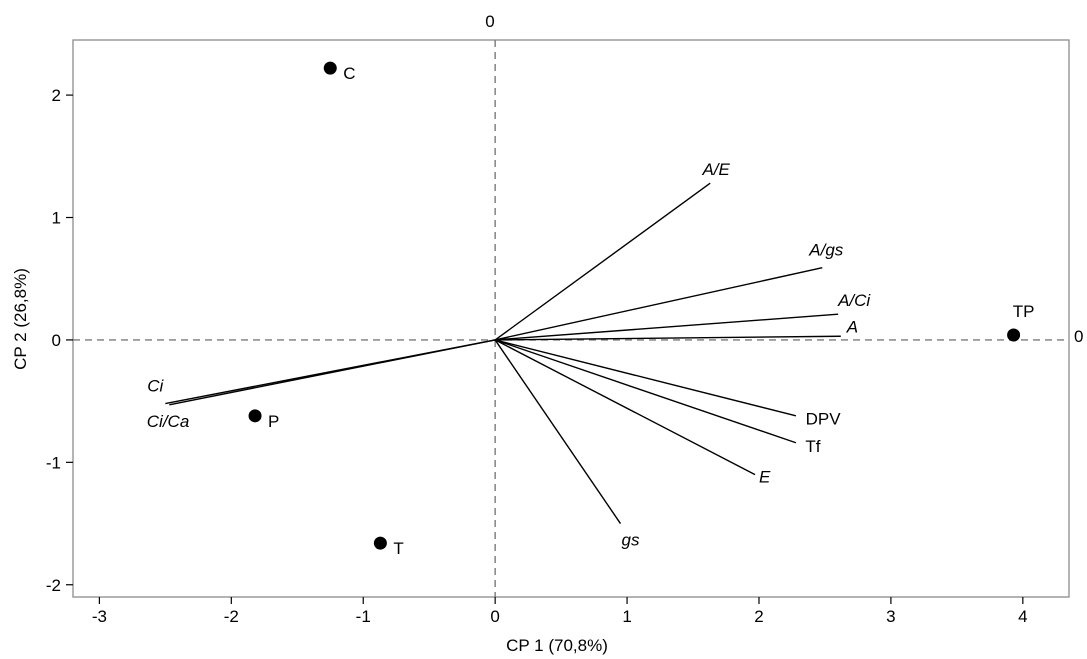 This screenshot has height=659, width=1087. Describe the element at coordinates (53, 462) in the screenshot. I see `y-tick-label: -1` at that location.